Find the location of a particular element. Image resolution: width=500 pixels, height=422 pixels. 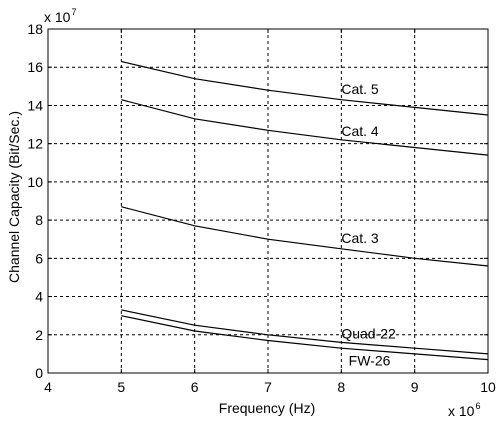

x-tick-label: 9 is located at coordinates (415, 387).